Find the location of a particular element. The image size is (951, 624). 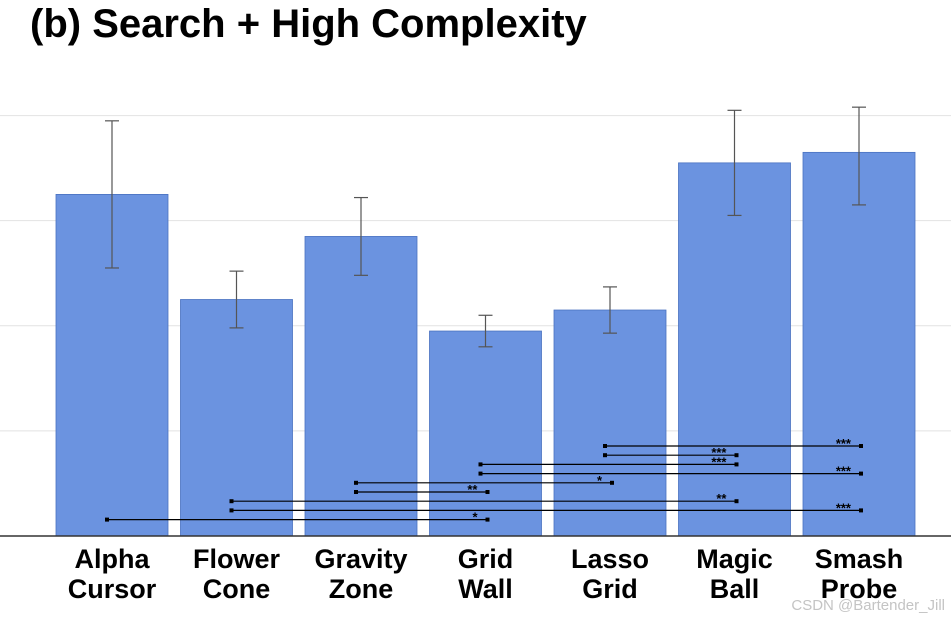

x-tick-label: Smash Probe is located at coordinates (859, 574).